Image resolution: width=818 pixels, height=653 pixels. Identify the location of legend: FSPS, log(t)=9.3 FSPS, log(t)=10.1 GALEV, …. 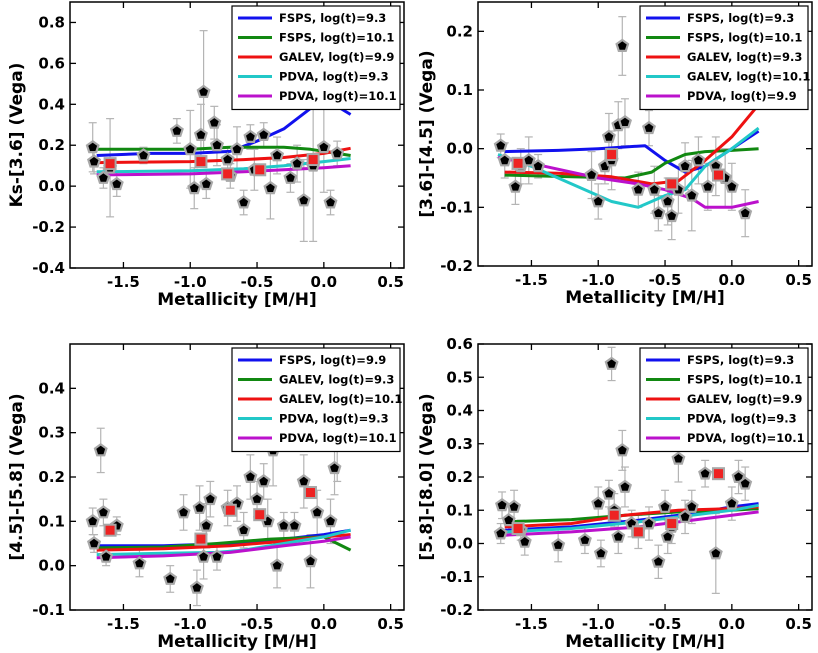
(316, 58).